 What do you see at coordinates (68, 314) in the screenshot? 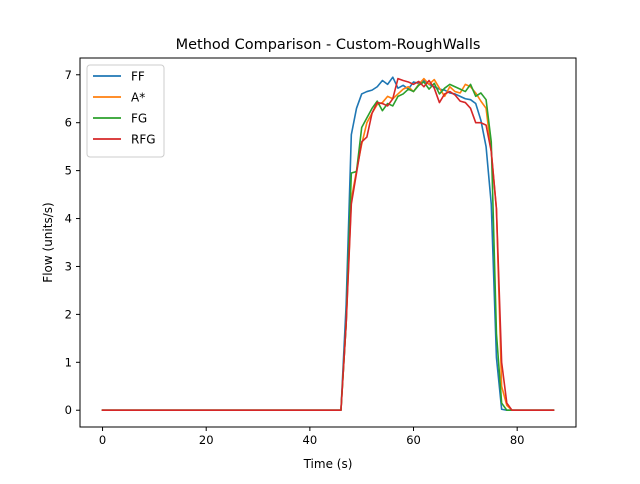
I see `y-tick-label: 2` at bounding box center [68, 314].